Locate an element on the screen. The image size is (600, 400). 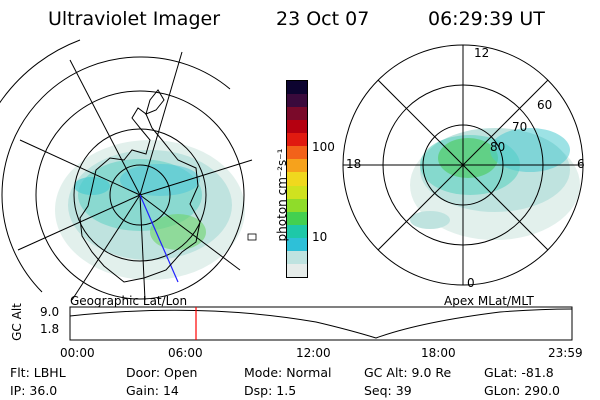
mlt-label-18: 18 is located at coordinates (354, 164).